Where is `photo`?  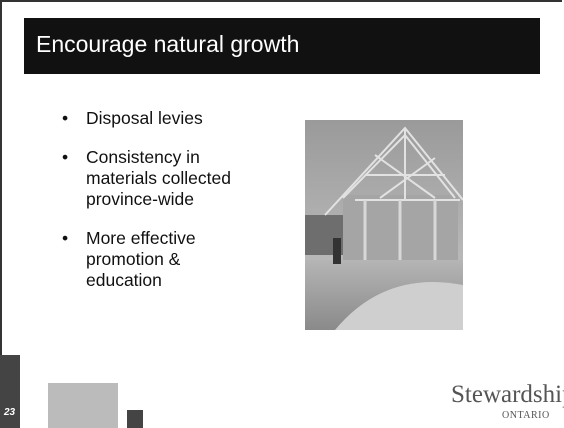 photo is located at coordinates (384, 225).